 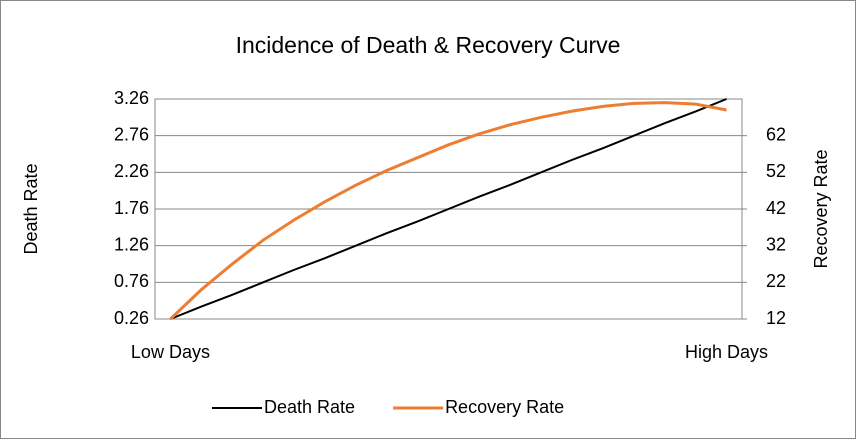 I want to click on y2-tick-label: 42, so click(x=776, y=208).